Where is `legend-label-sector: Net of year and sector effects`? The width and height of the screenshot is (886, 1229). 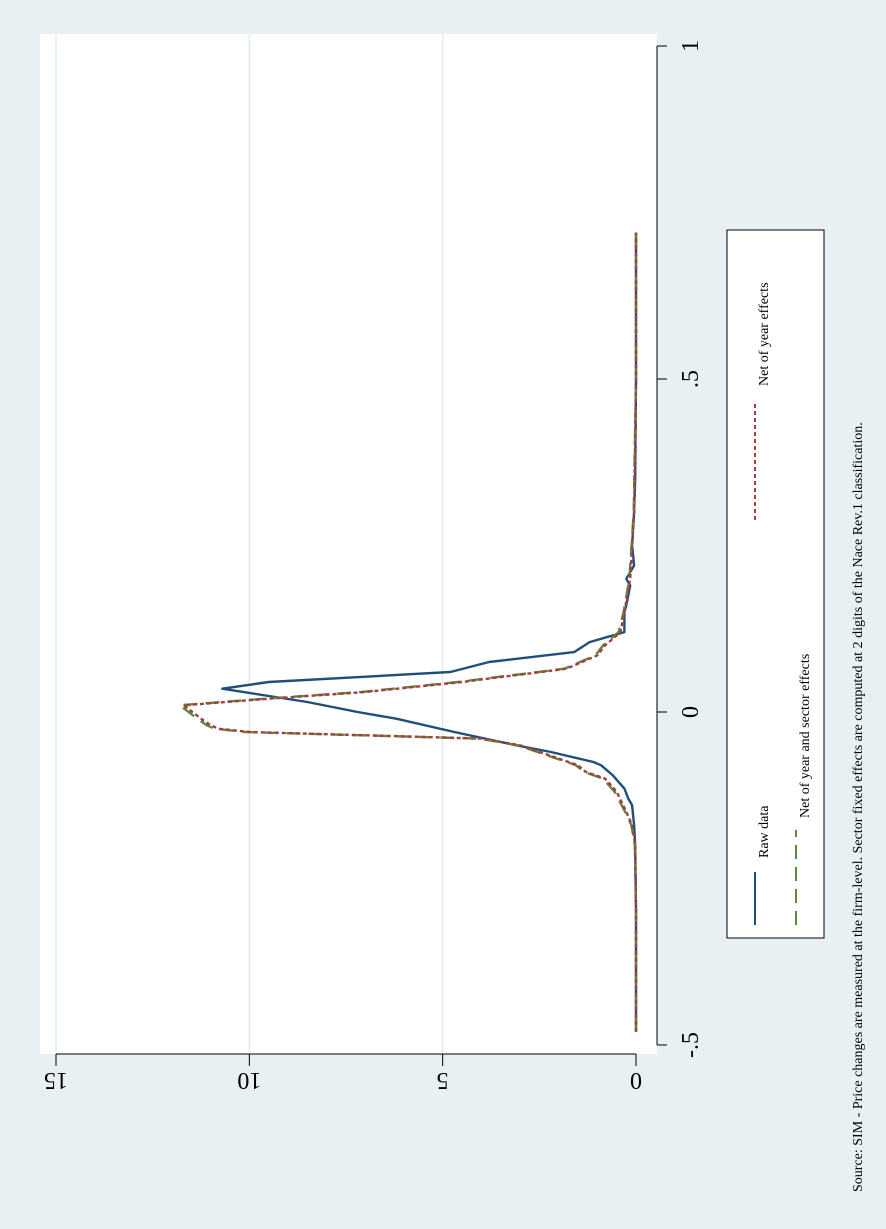
legend-label-sector: Net of year and sector effects is located at coordinates (805, 736).